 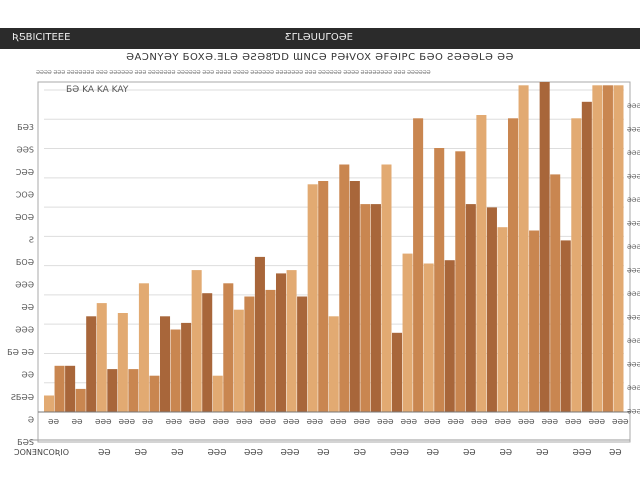 I want to click on header-left-label: ƦƼBICITEEE, so click(x=41, y=37).